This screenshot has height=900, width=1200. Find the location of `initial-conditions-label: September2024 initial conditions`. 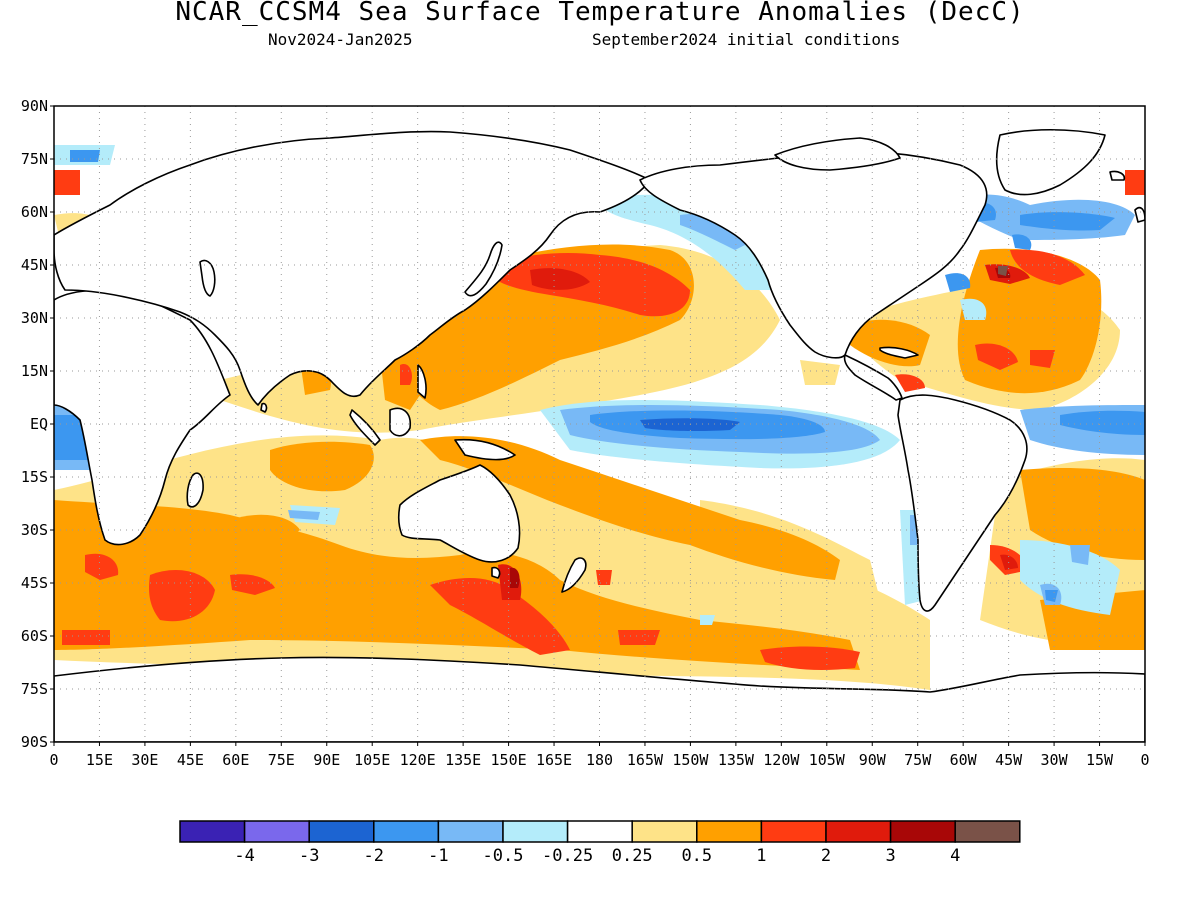

initial-conditions-label: September2024 initial conditions is located at coordinates (746, 39).